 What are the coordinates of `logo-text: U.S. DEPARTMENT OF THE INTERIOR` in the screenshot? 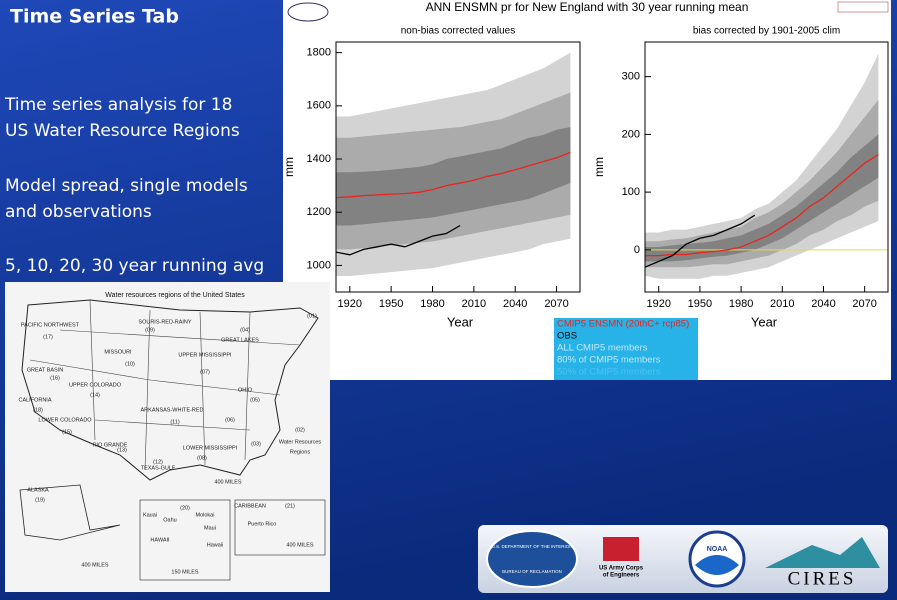 It's located at (533, 546).